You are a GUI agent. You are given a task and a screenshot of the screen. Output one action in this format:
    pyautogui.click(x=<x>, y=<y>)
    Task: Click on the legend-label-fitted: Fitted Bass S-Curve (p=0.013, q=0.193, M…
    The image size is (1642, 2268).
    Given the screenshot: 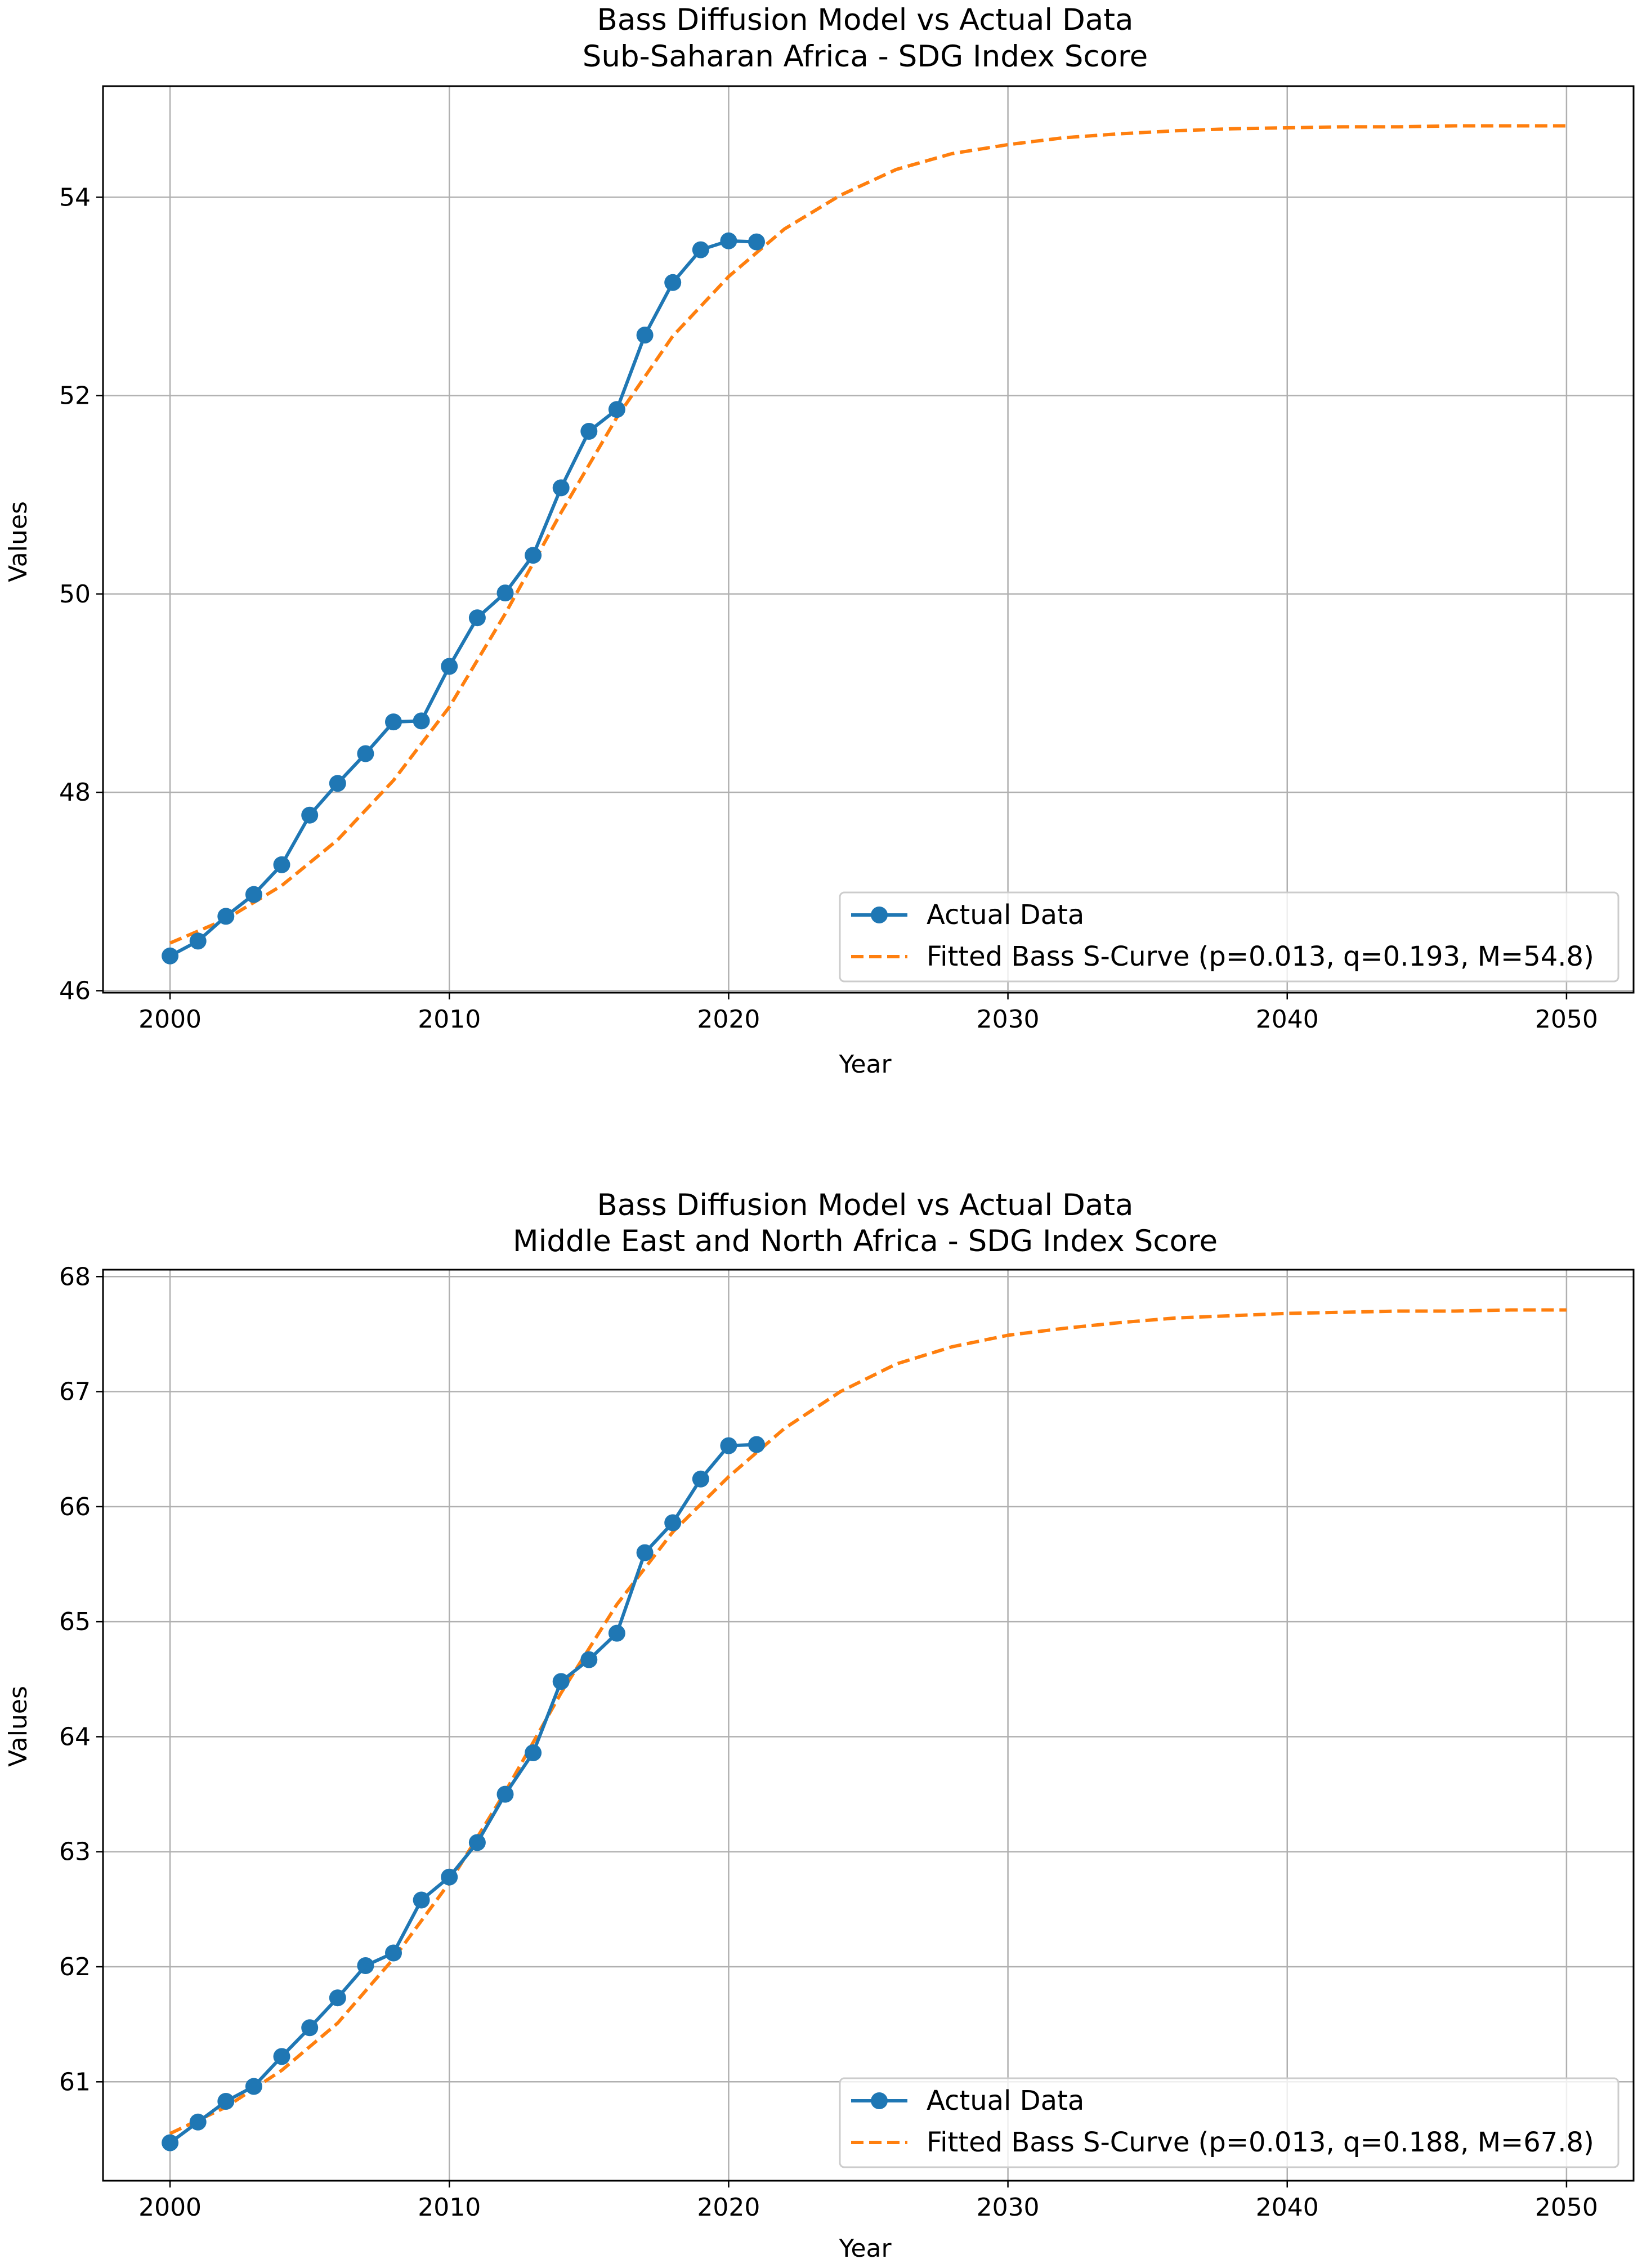 What is the action you would take?
    pyautogui.click(x=1260, y=956)
    